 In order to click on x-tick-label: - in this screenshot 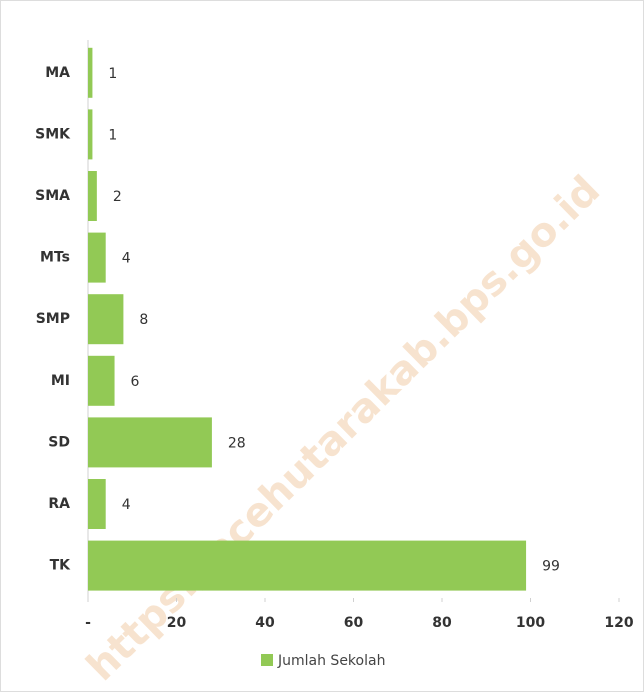, I will do `click(88, 623)`.